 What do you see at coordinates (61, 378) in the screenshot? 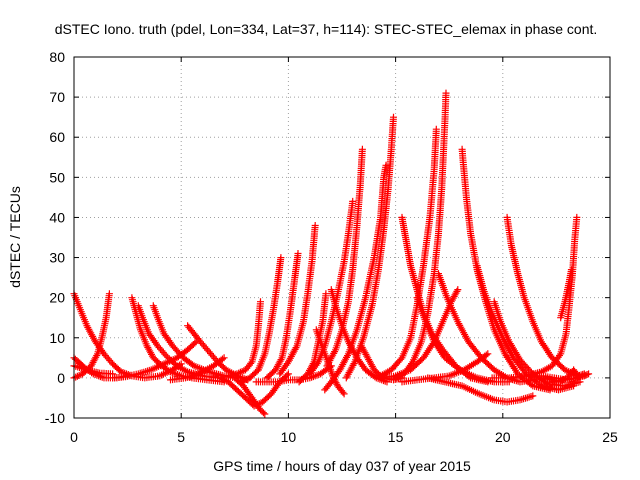
I see `y-tick-label: 0` at bounding box center [61, 378].